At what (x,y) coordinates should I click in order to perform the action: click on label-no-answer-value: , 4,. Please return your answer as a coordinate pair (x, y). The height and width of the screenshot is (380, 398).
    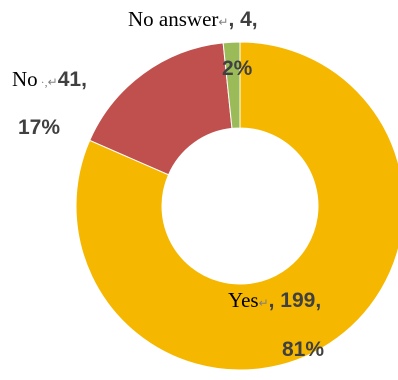
    Looking at the image, I should click on (242, 19).